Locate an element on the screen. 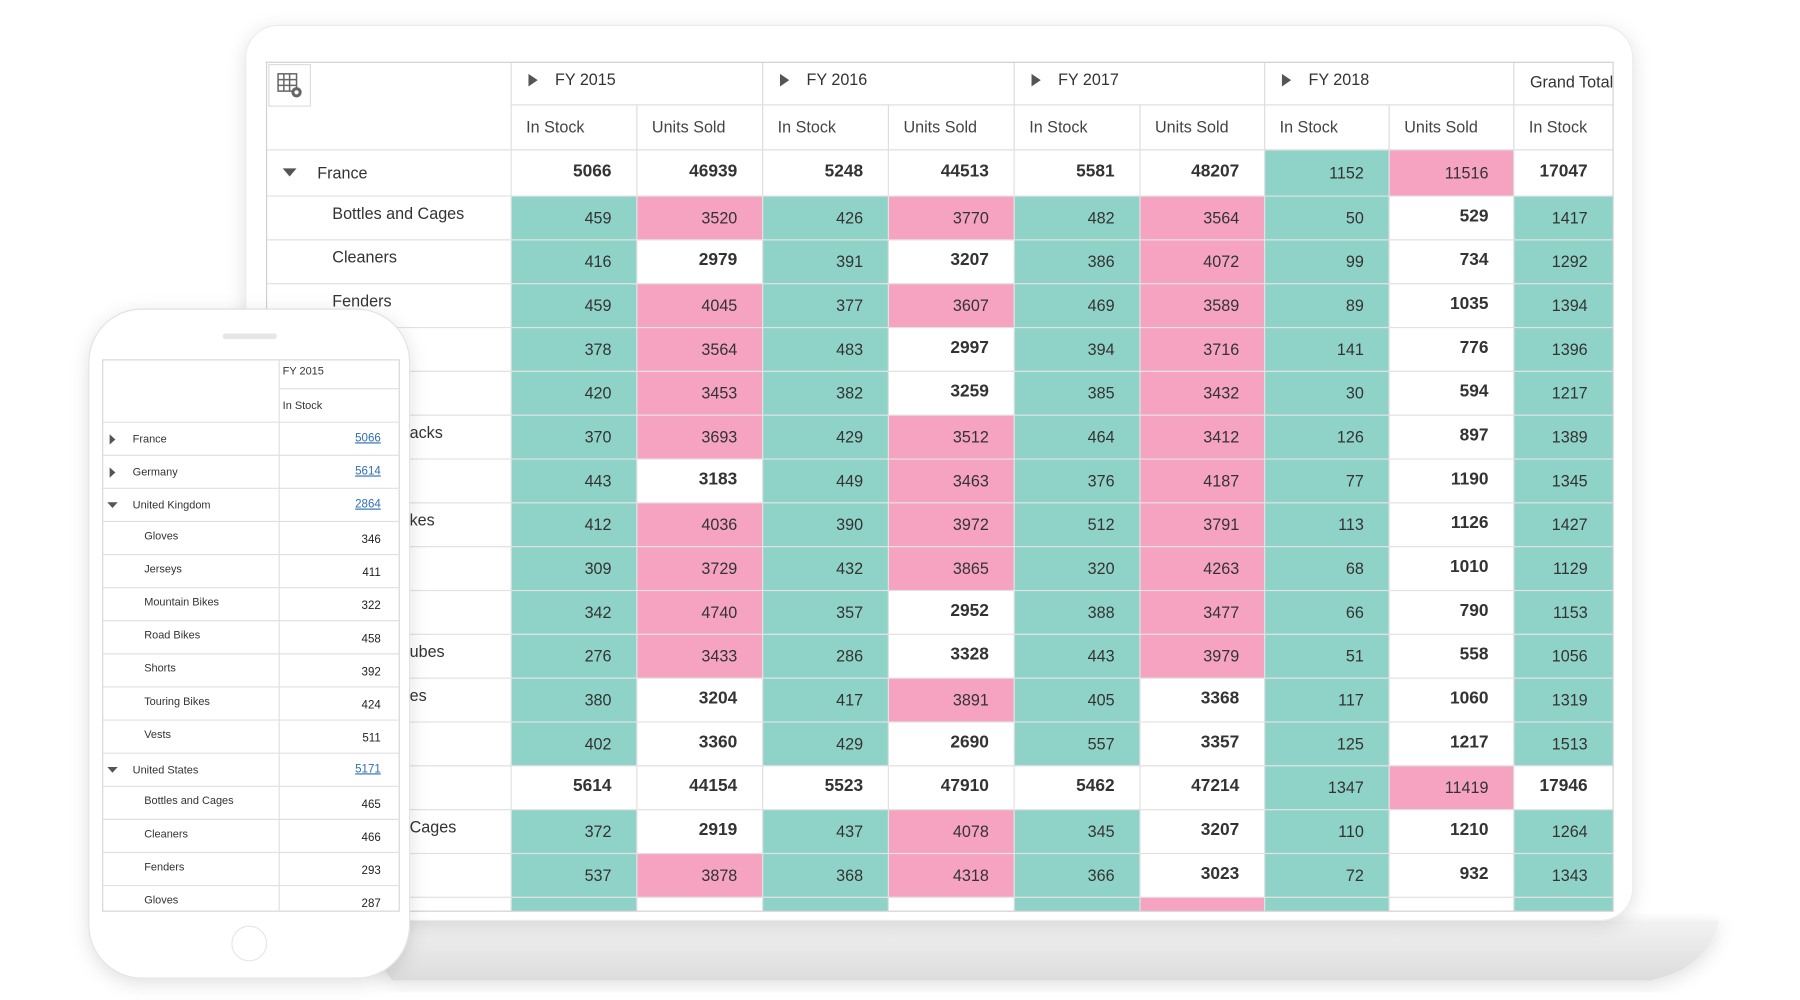 The width and height of the screenshot is (1800, 1000). cell-value: 286 is located at coordinates (849, 657).